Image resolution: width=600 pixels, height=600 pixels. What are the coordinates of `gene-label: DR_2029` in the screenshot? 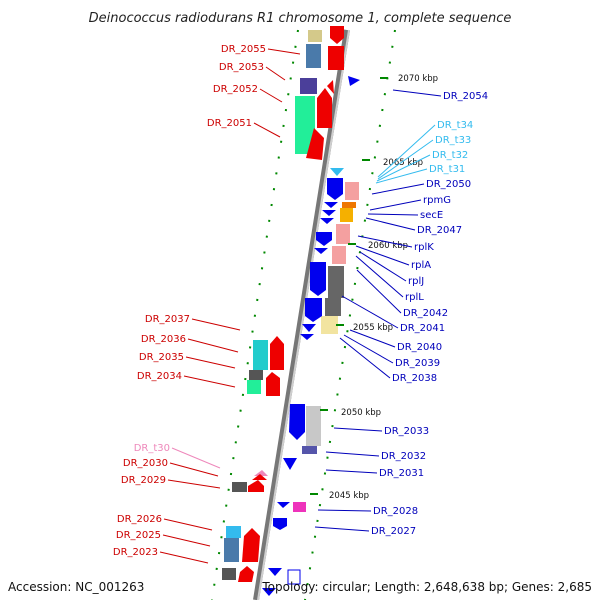 It's located at (143, 480).